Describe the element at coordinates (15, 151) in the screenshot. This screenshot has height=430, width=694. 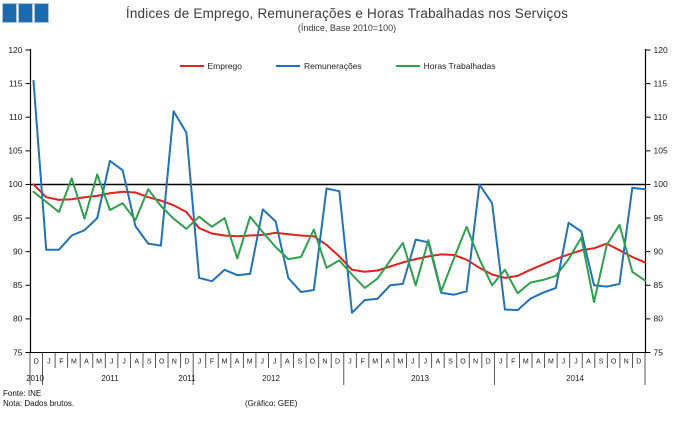
I see `y-axis-tick-label-left: 105` at that location.